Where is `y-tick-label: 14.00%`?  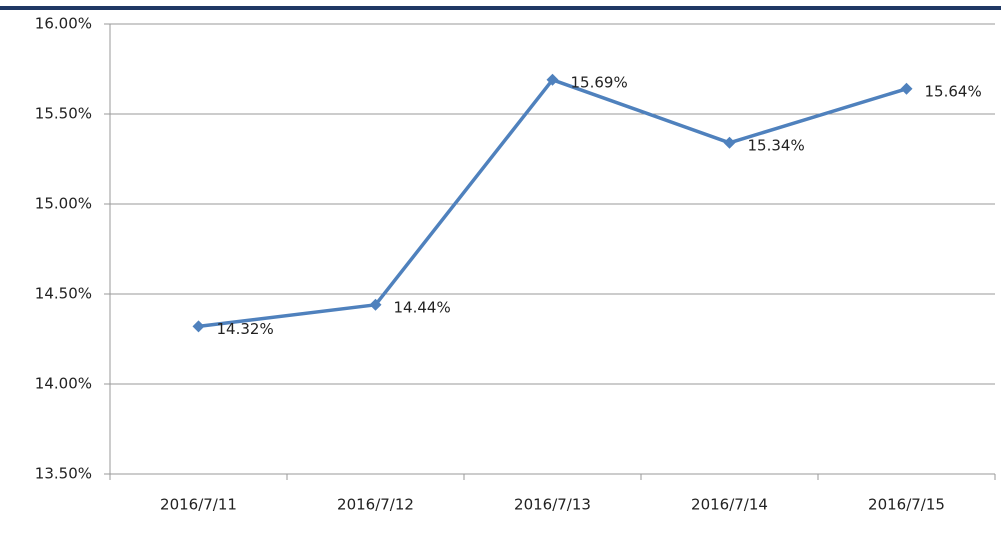 y-tick-label: 14.00% is located at coordinates (63, 384).